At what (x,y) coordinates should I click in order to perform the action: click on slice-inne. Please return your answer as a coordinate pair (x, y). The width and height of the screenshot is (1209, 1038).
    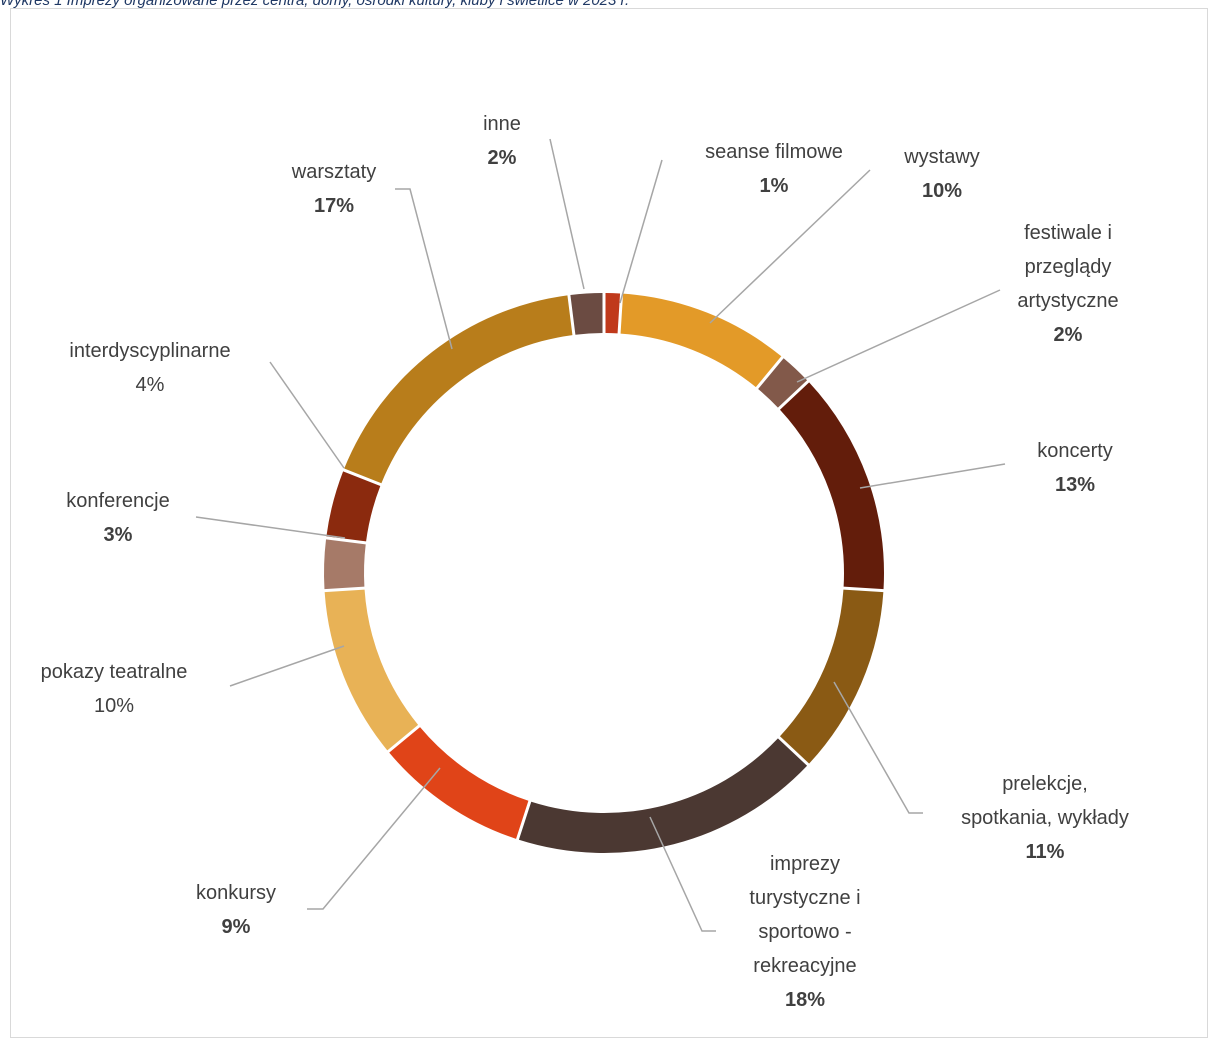
    Looking at the image, I should click on (586, 314).